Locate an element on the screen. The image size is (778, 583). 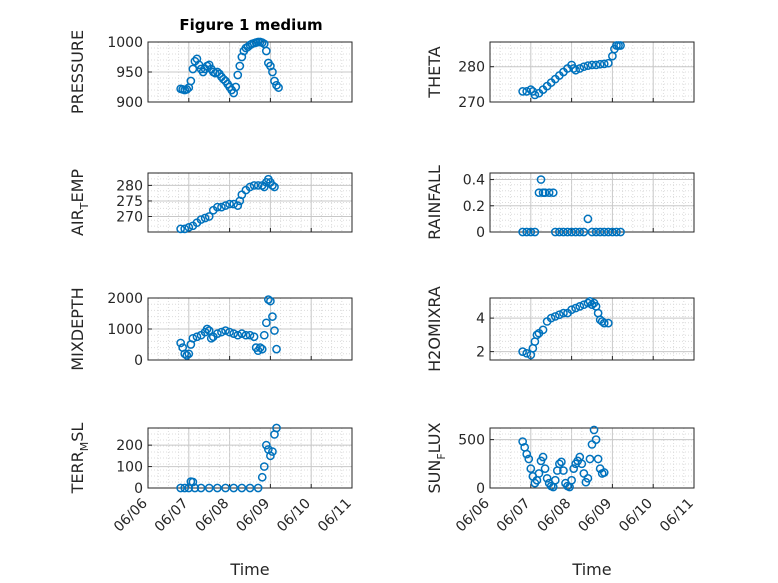
y-tick-label: 280 is located at coordinates (471, 68).